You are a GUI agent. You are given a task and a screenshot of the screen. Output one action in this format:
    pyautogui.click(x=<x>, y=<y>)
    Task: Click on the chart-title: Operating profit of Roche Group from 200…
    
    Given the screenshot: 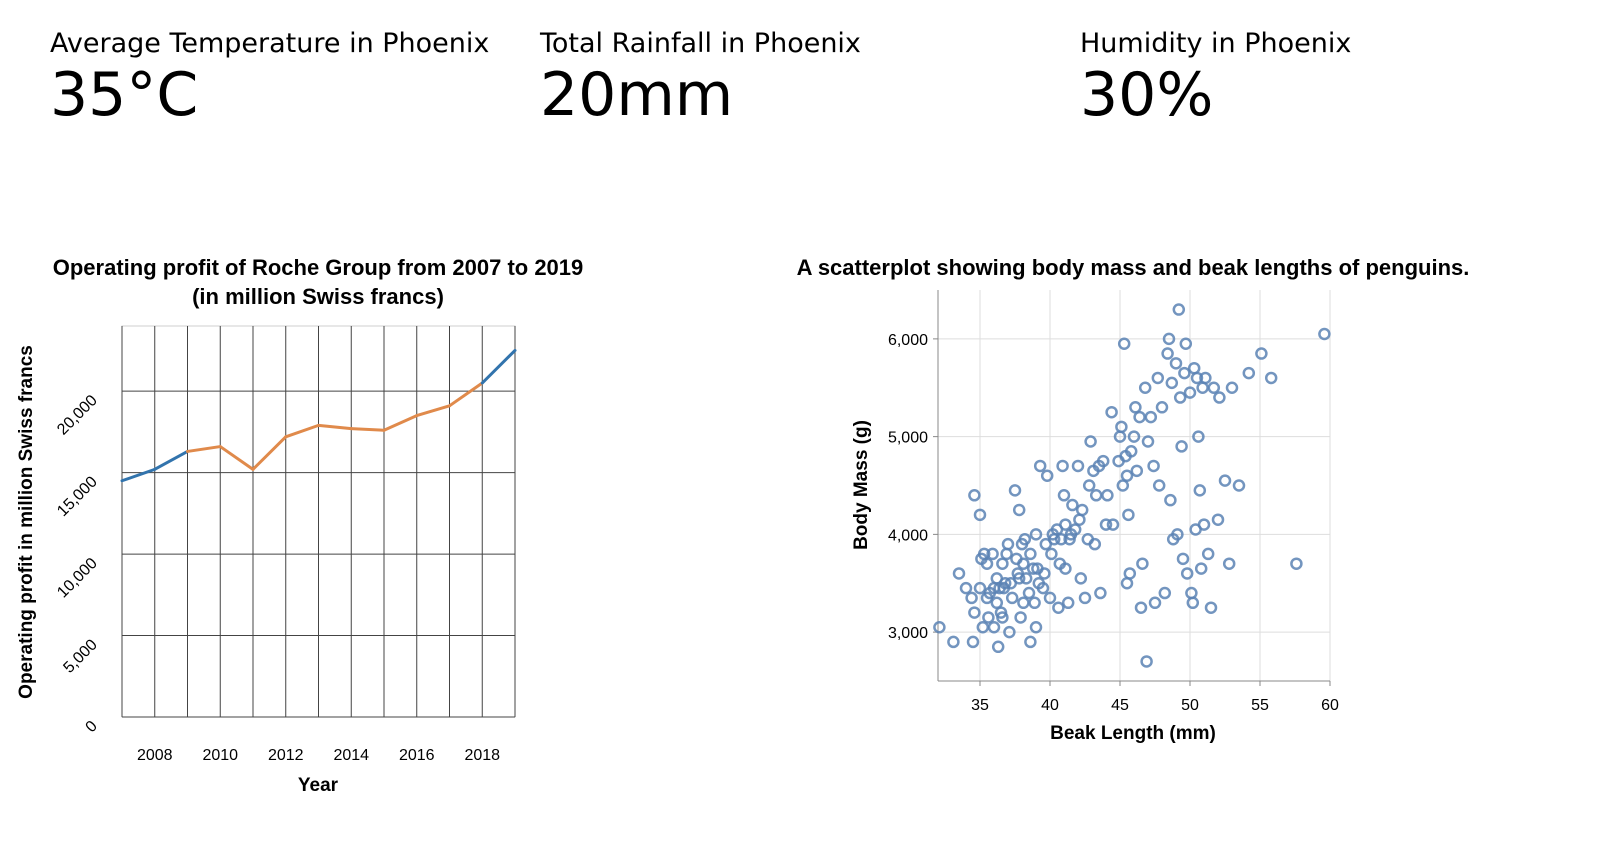 What is the action you would take?
    pyautogui.click(x=318, y=267)
    